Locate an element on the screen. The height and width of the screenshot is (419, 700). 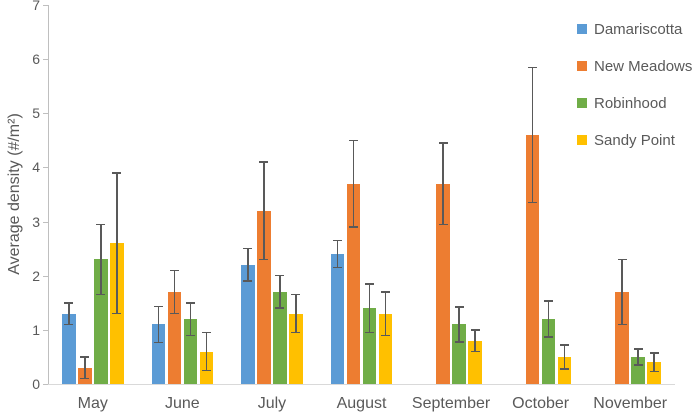
legend-label-robinhood: Robinhood is located at coordinates (630, 103).